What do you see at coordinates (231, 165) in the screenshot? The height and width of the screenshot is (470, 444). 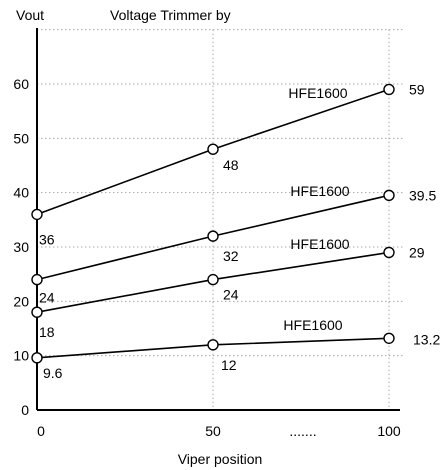 I see `data-label-1-2: 48` at bounding box center [231, 165].